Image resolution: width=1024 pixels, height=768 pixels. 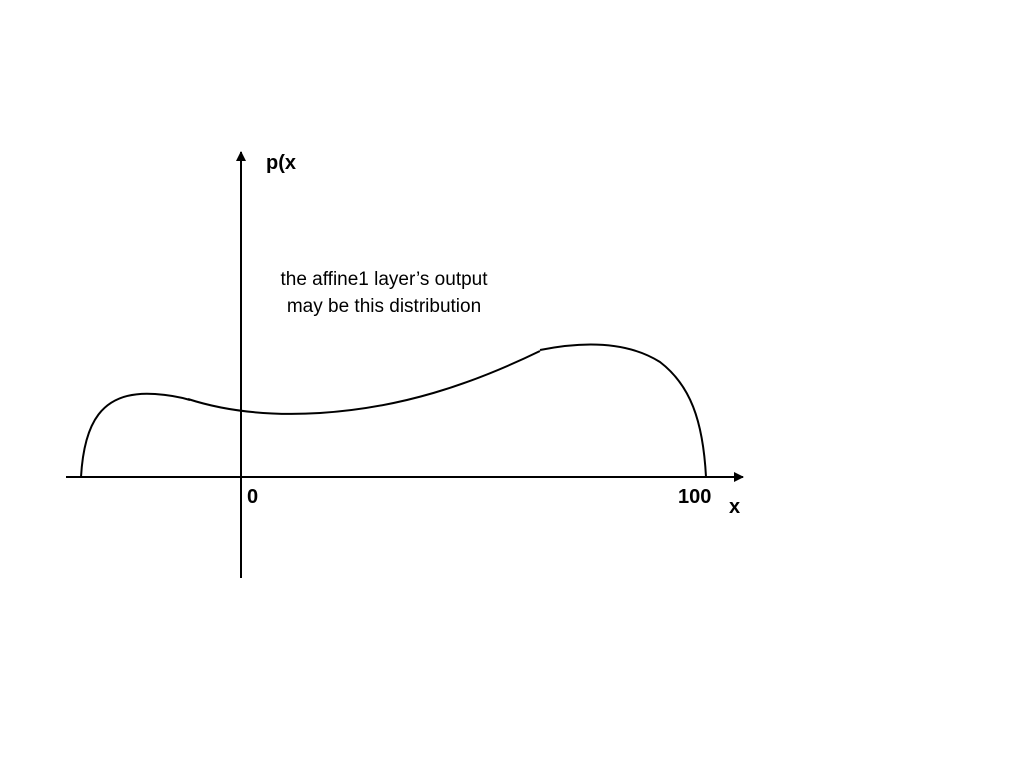 What do you see at coordinates (384, 306) in the screenshot?
I see `annotation-line-2: may be this distribution` at bounding box center [384, 306].